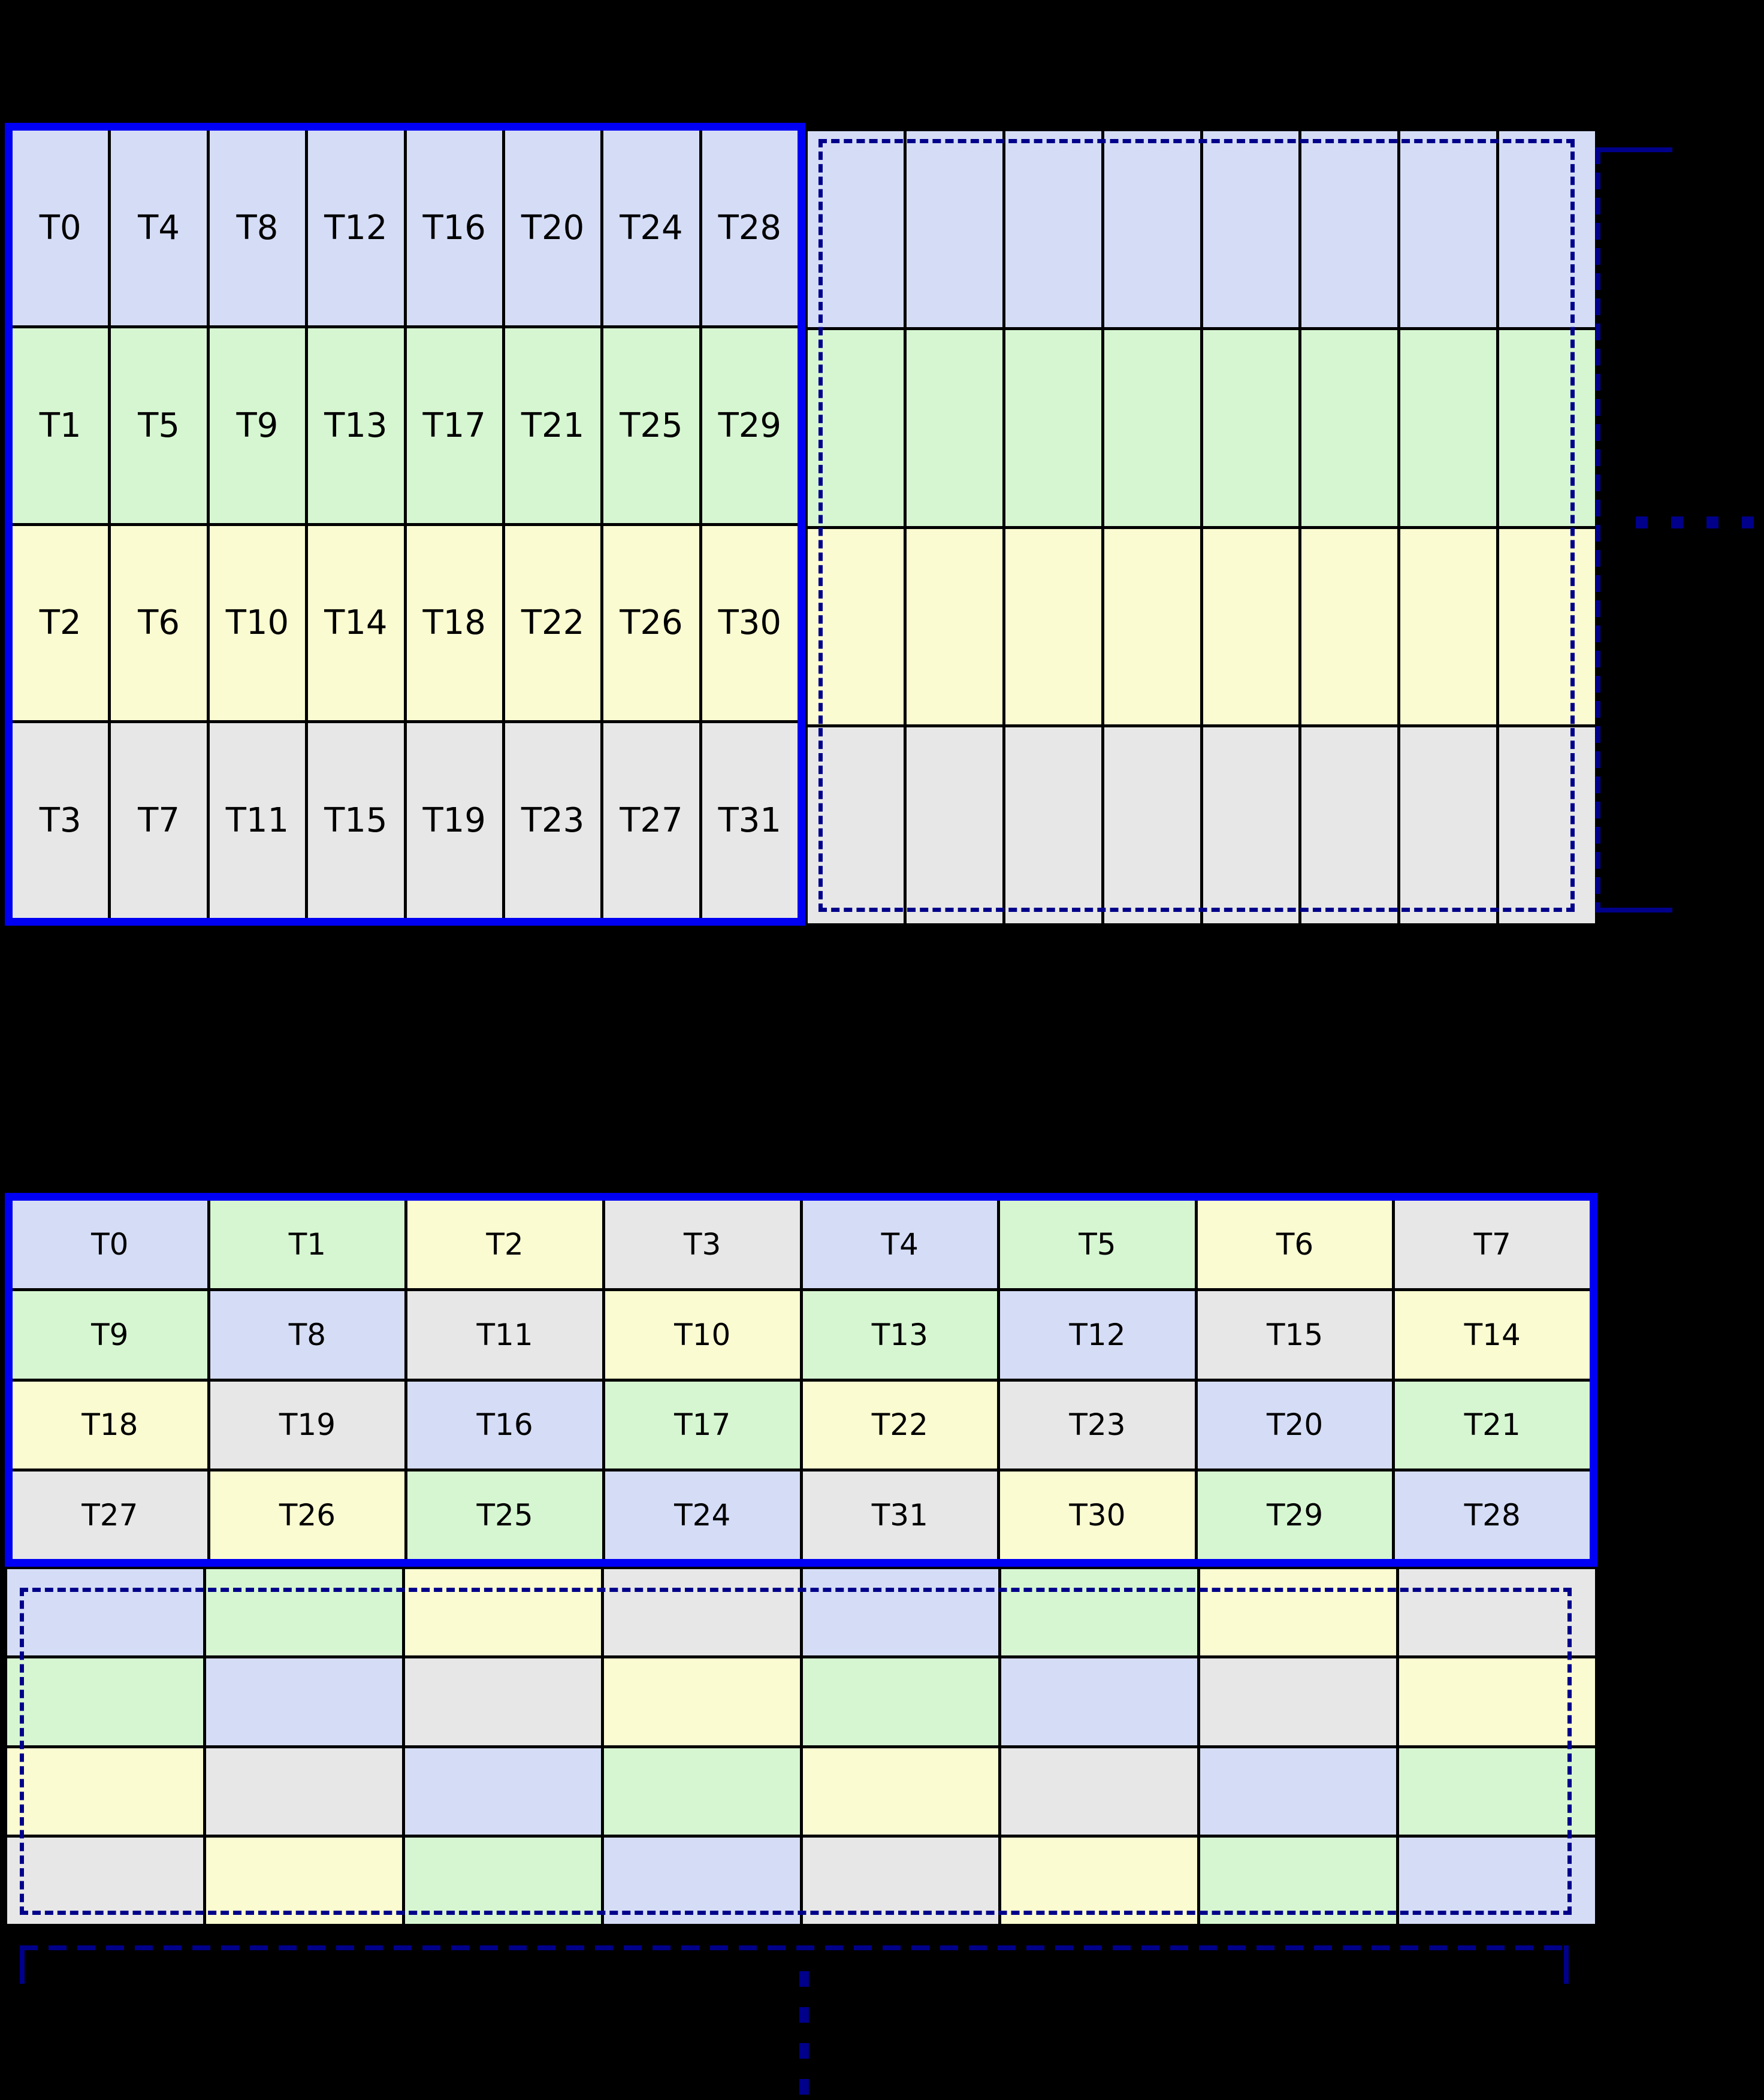 The height and width of the screenshot is (2100, 1764). I want to click on thread-cell: T5, so click(157, 426).